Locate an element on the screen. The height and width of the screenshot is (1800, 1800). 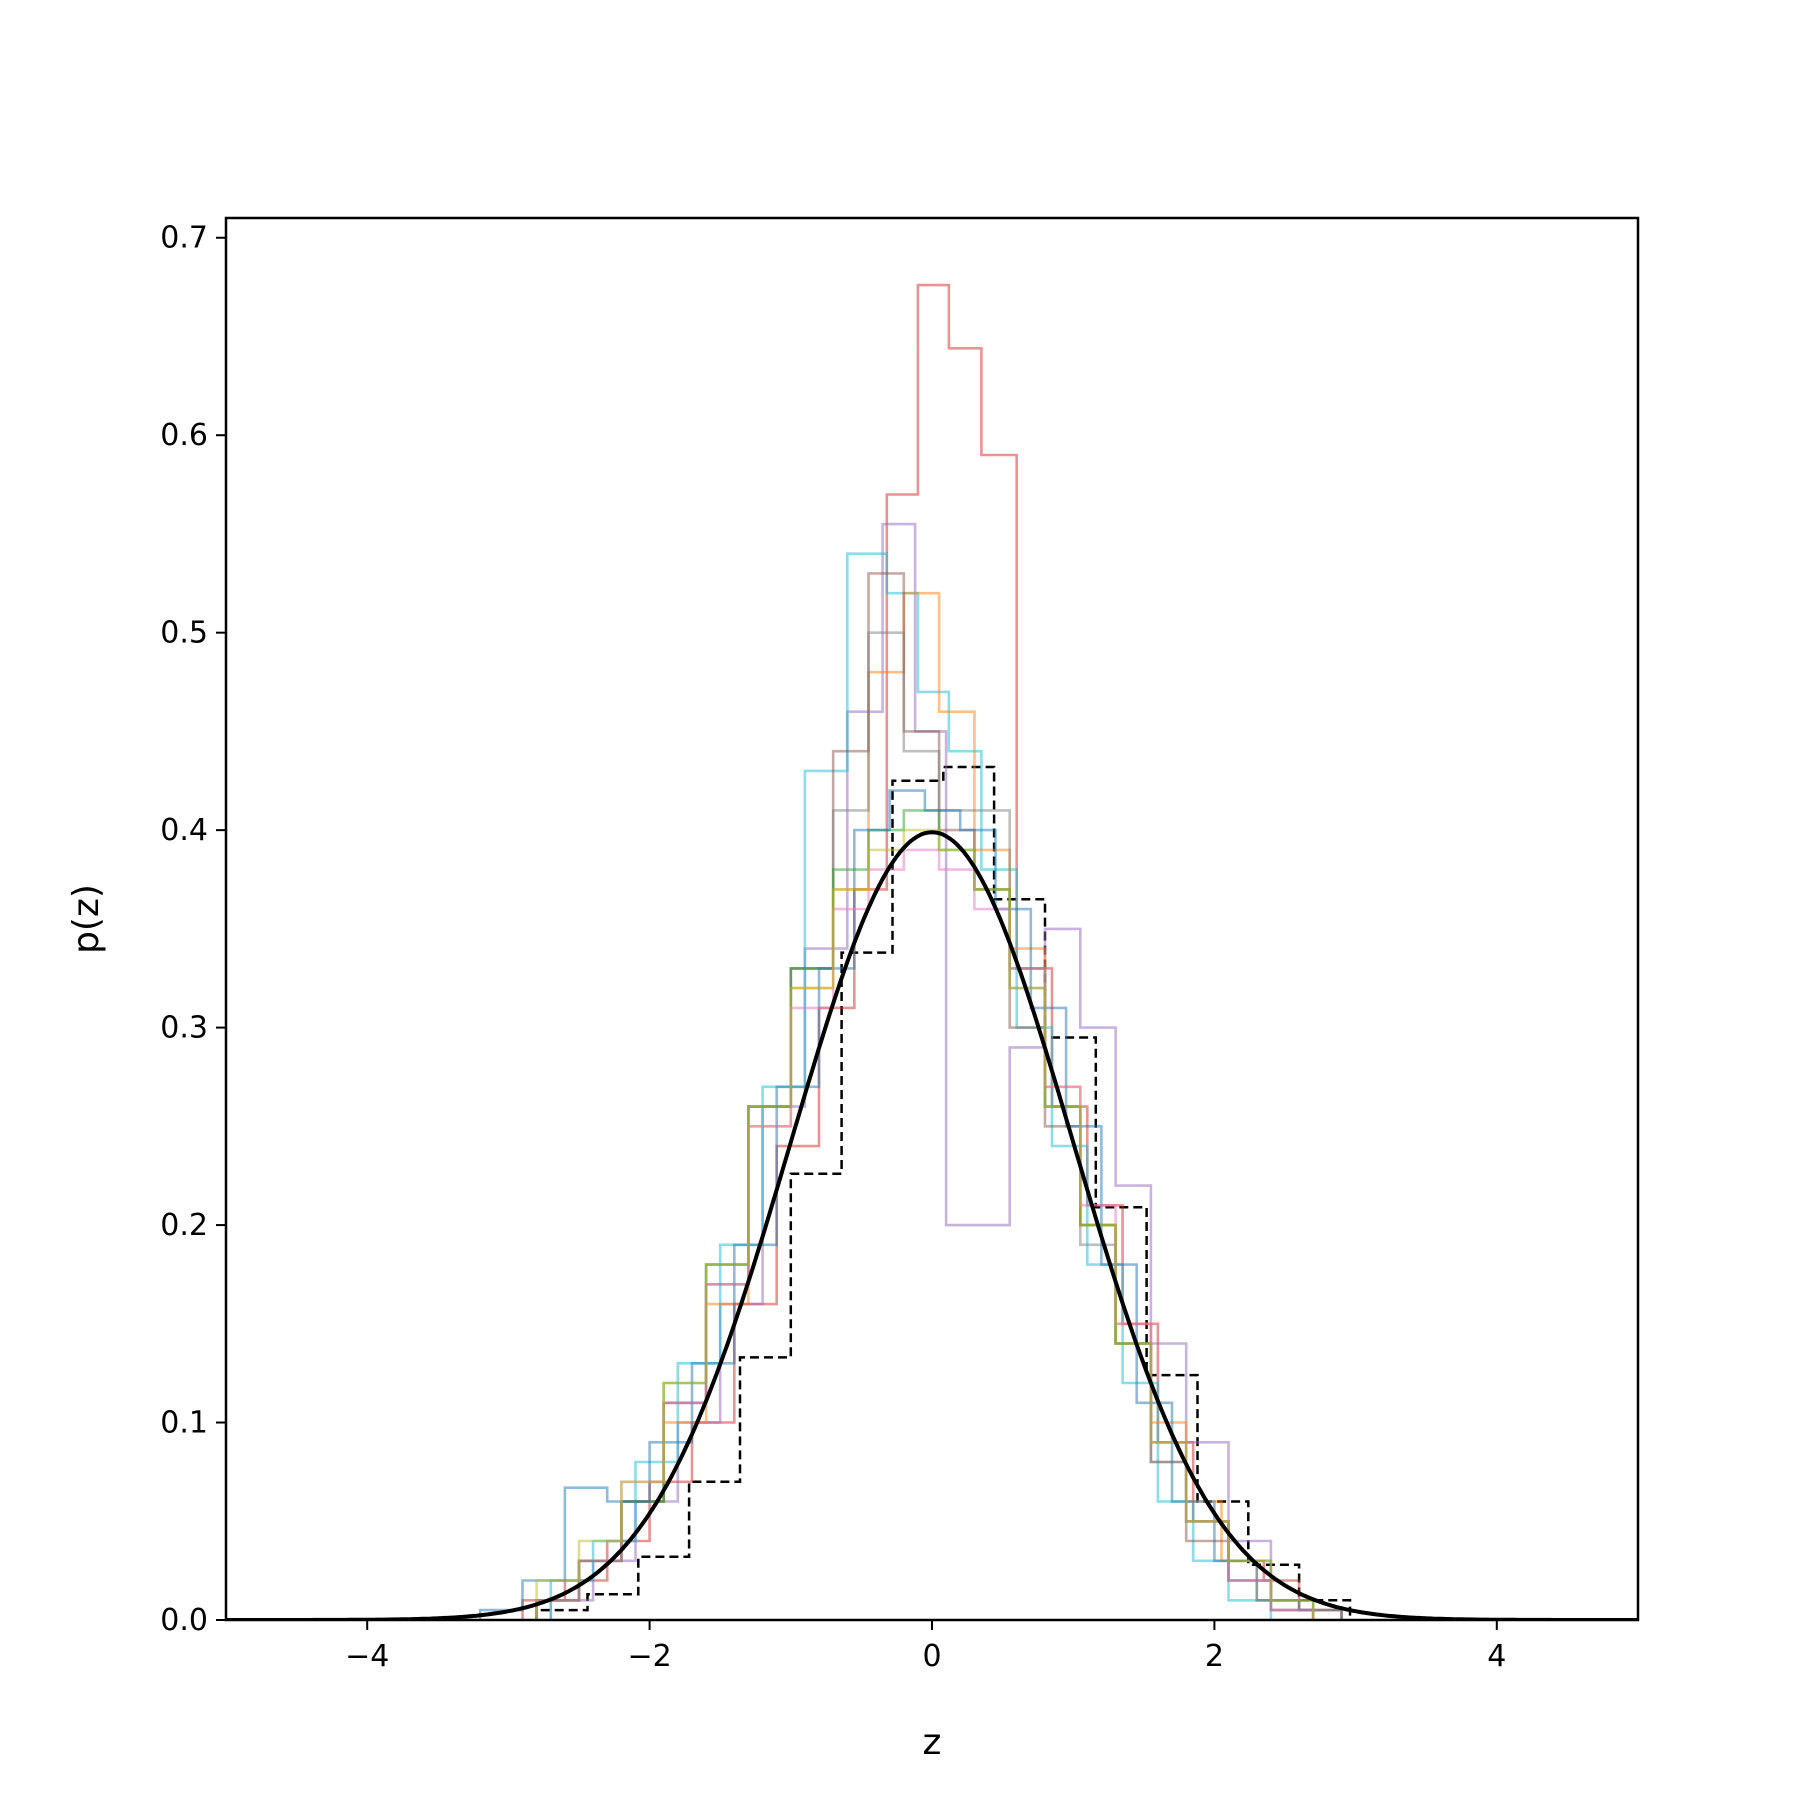
y-tick-label: 0.7 is located at coordinates (184, 238).